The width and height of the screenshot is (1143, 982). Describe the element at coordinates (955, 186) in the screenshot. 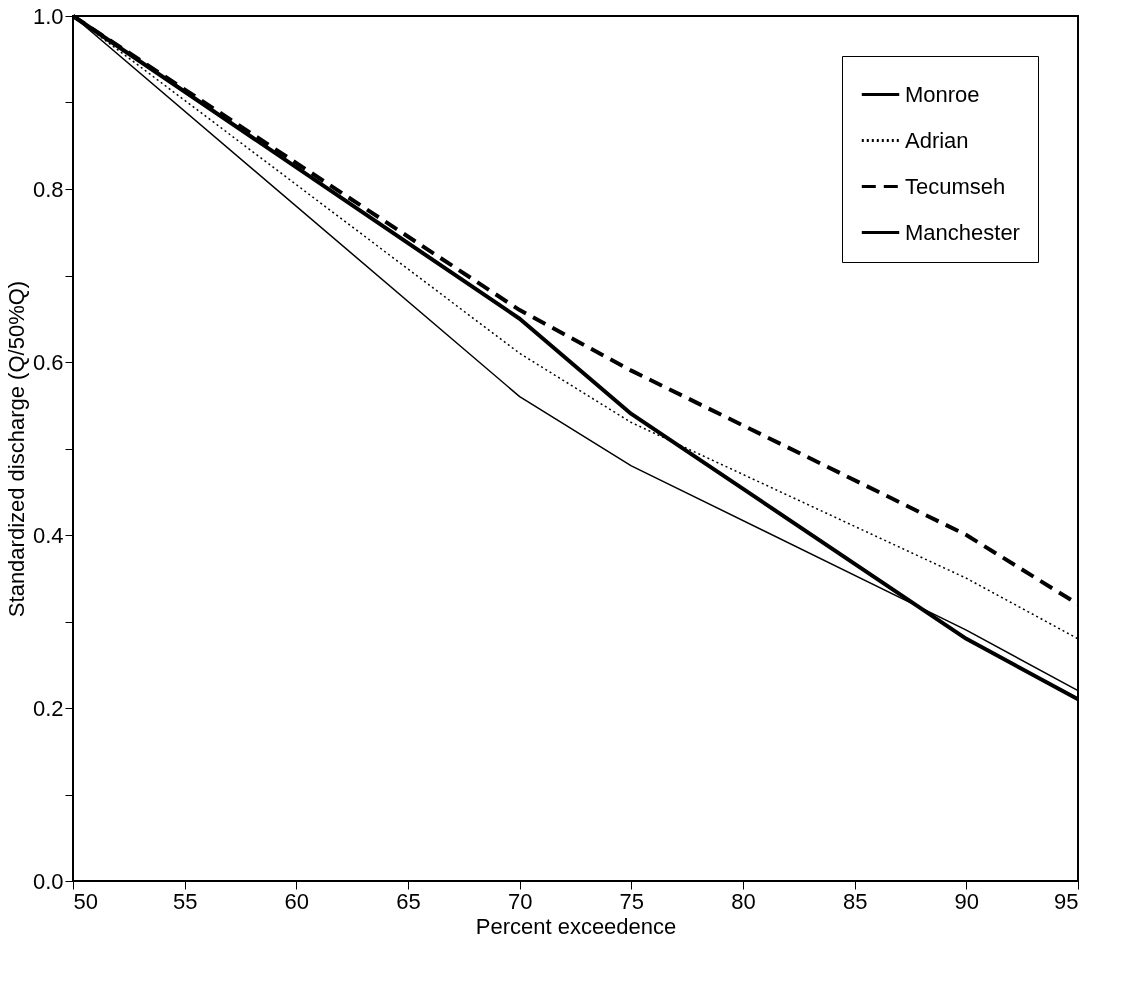

I see `legend-label: Tecumseh` at that location.